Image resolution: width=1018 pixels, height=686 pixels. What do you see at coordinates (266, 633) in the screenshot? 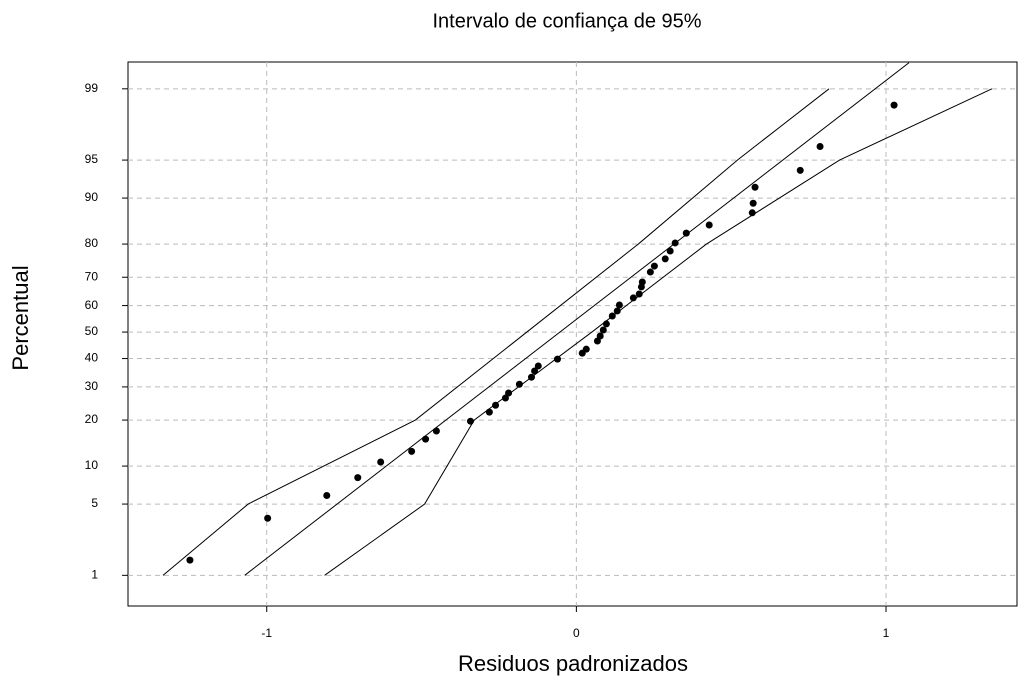
I see `x-tick-label: -1` at bounding box center [266, 633].